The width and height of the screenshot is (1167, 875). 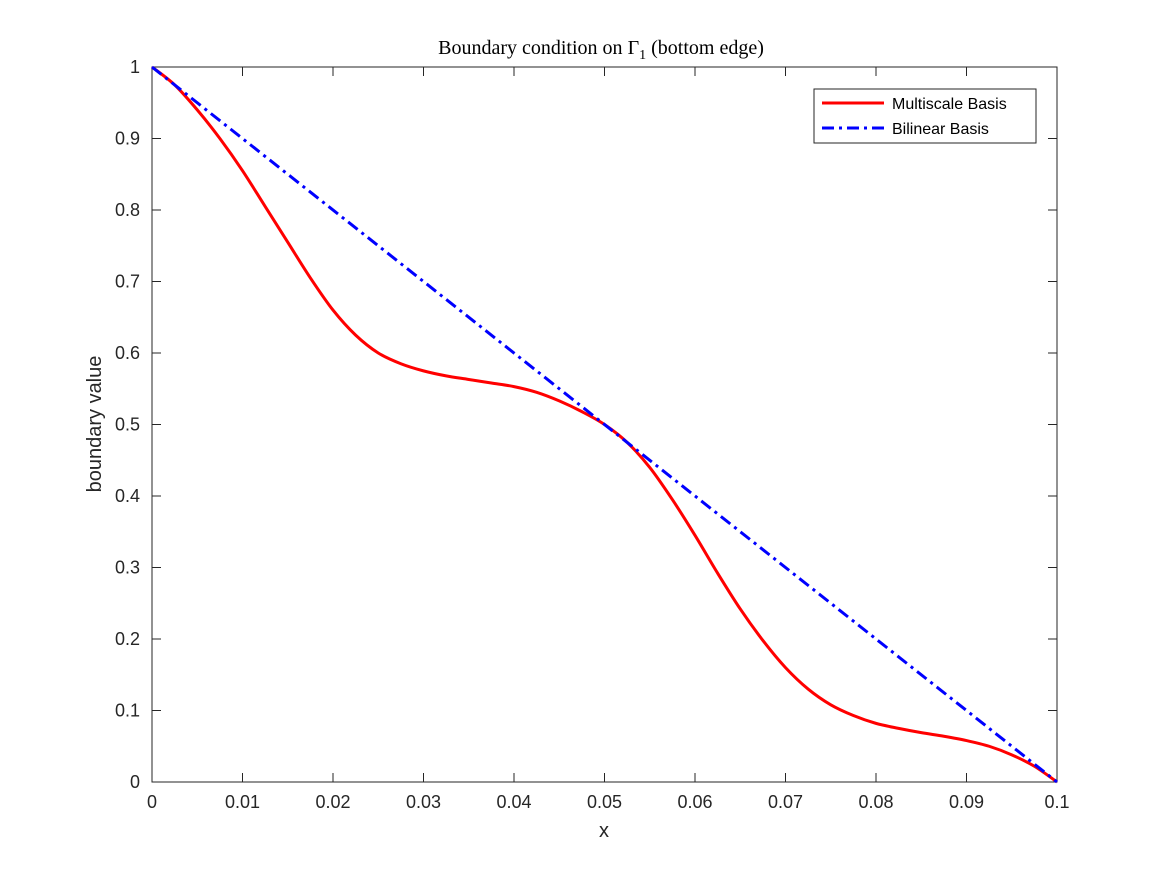 What do you see at coordinates (127, 139) in the screenshot?
I see `y-tick-label: 0.9` at bounding box center [127, 139].